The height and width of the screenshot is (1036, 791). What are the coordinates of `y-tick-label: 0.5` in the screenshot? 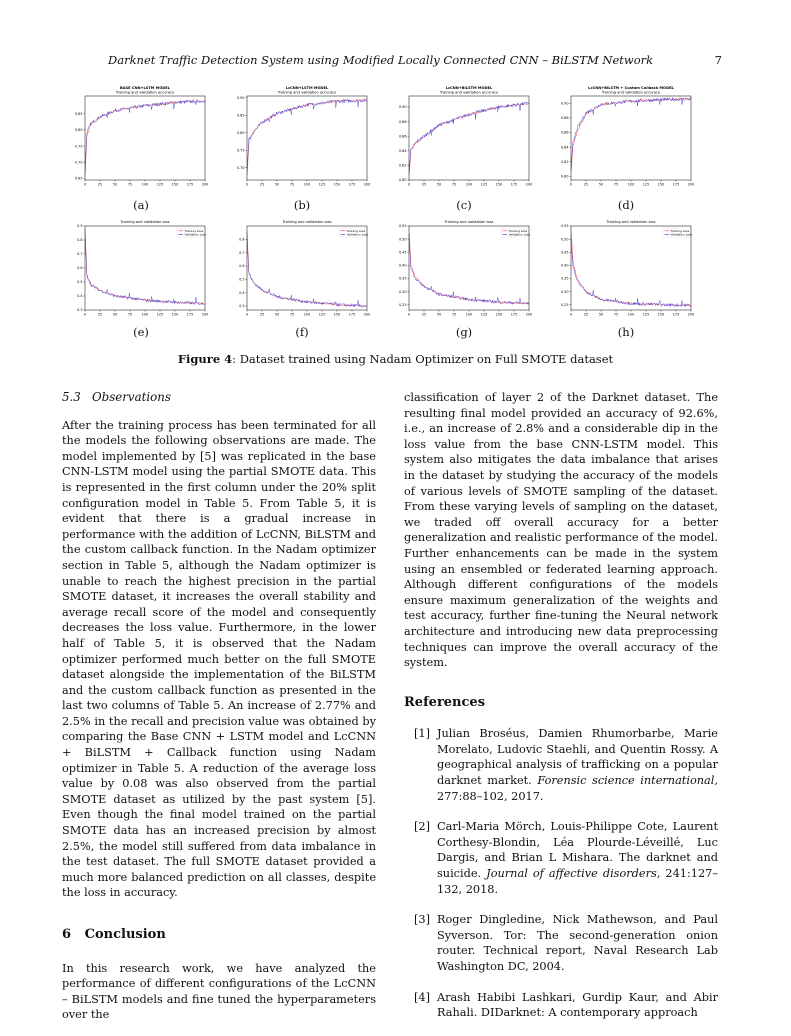 It's located at (79, 282).